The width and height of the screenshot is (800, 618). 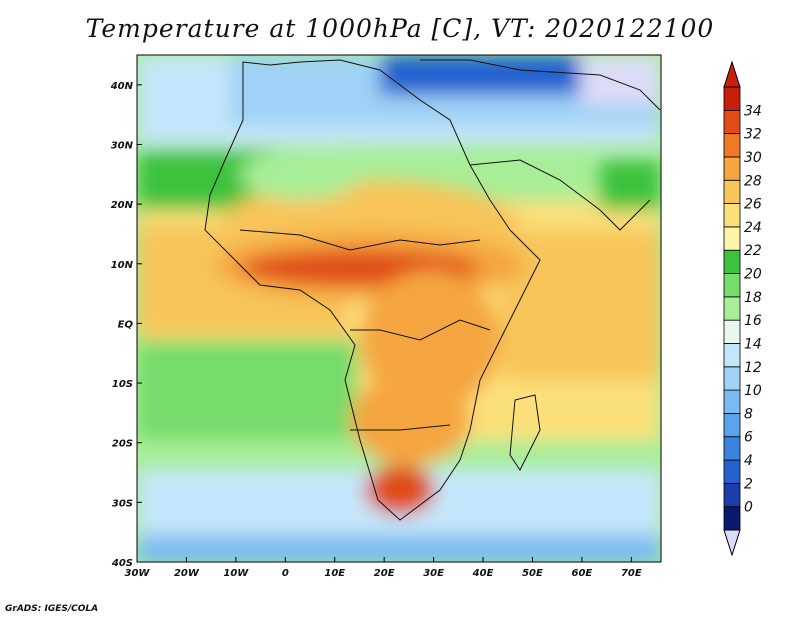 What do you see at coordinates (187, 573) in the screenshot?
I see `lon-tick-label: 20W` at bounding box center [187, 573].